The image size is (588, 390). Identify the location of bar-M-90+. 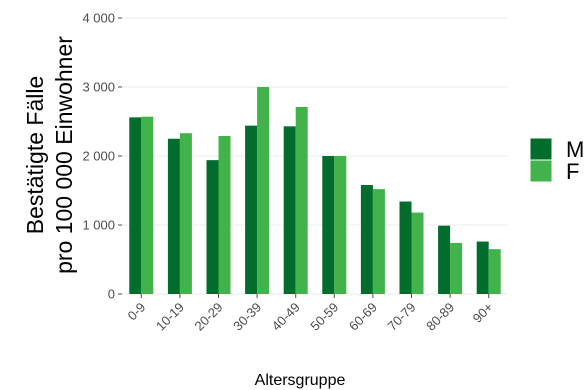
(483, 268).